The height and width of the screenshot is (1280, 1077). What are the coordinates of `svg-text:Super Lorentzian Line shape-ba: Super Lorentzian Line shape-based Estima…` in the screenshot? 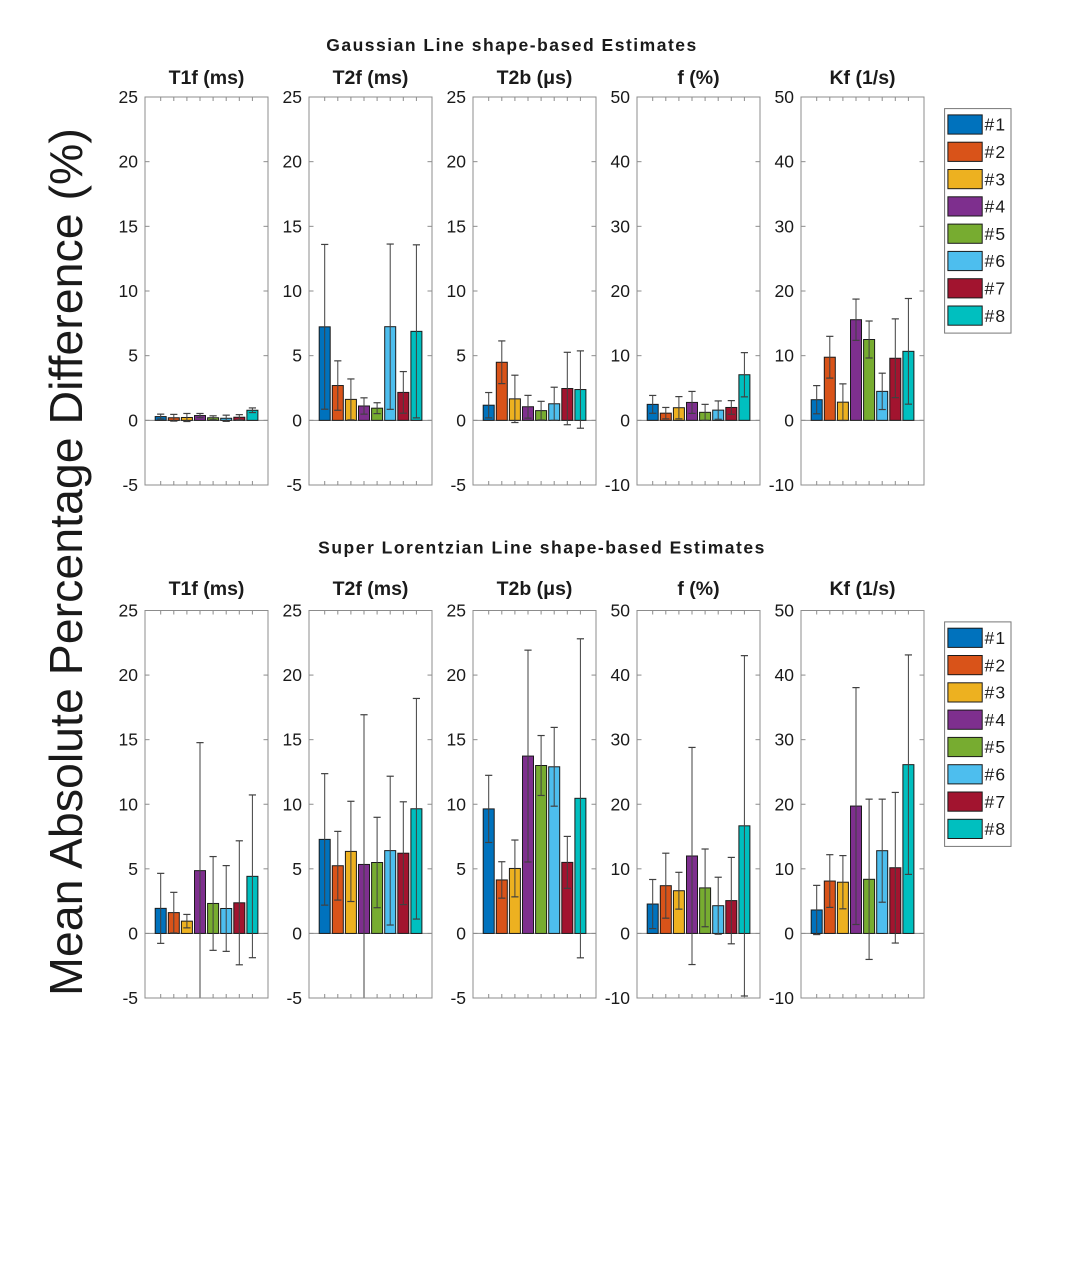 It's located at (542, 548).